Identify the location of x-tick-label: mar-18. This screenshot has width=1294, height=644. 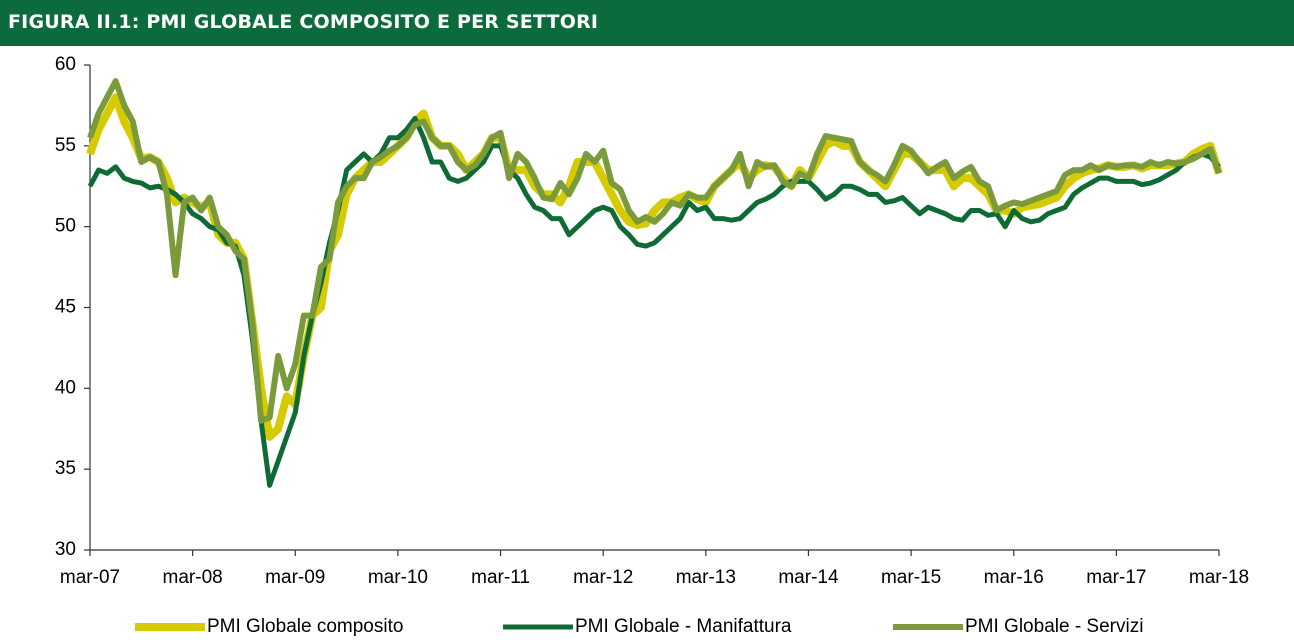
(1219, 577).